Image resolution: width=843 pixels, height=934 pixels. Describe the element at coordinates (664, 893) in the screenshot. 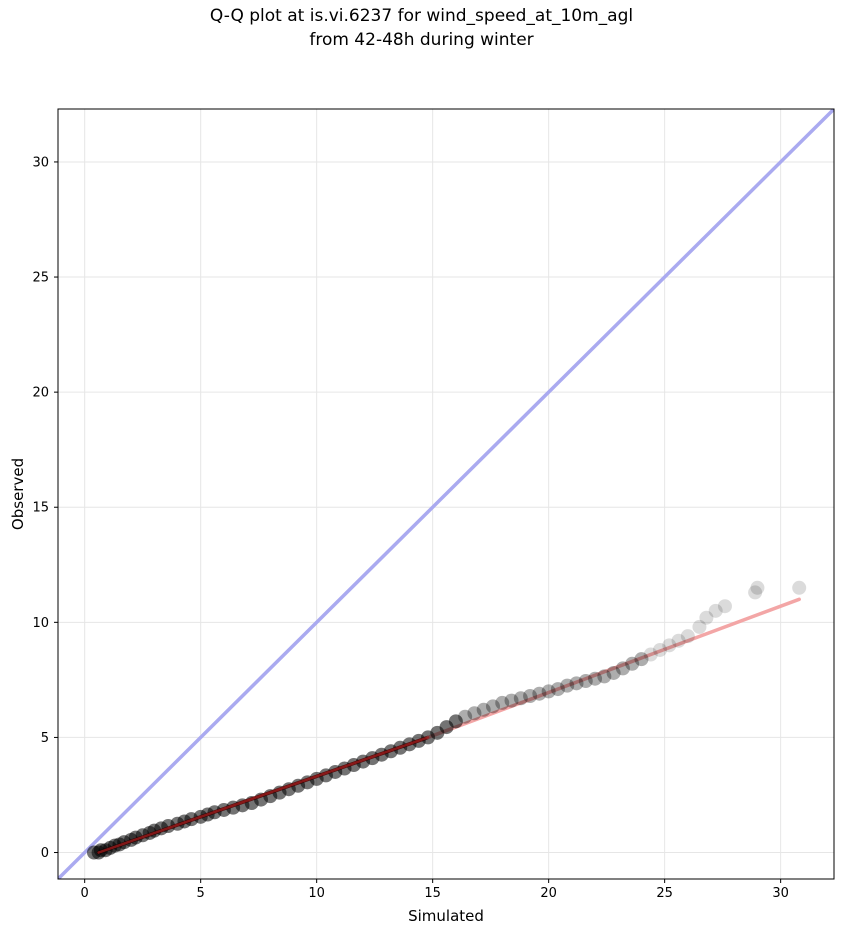

I see `x-tick-label: 25` at that location.